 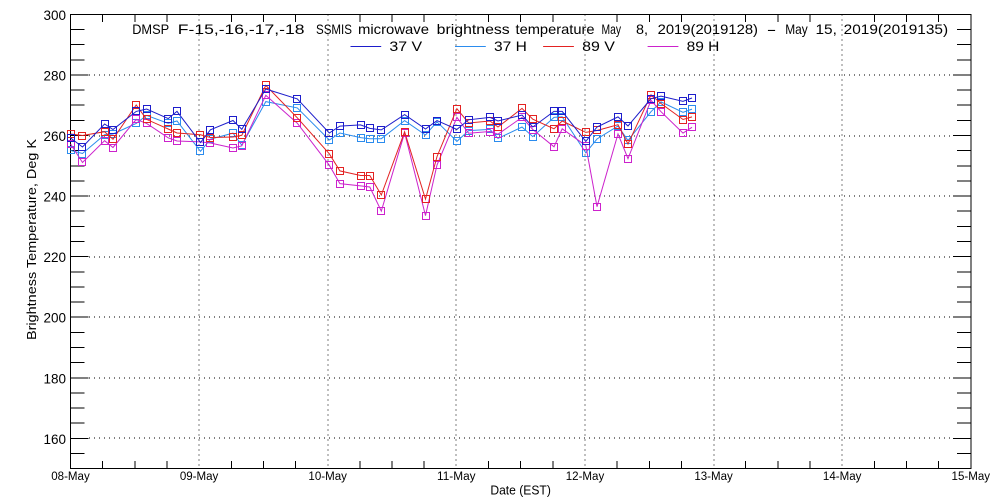 What do you see at coordinates (393, 29) in the screenshot?
I see `svg-text: microwave` at bounding box center [393, 29].